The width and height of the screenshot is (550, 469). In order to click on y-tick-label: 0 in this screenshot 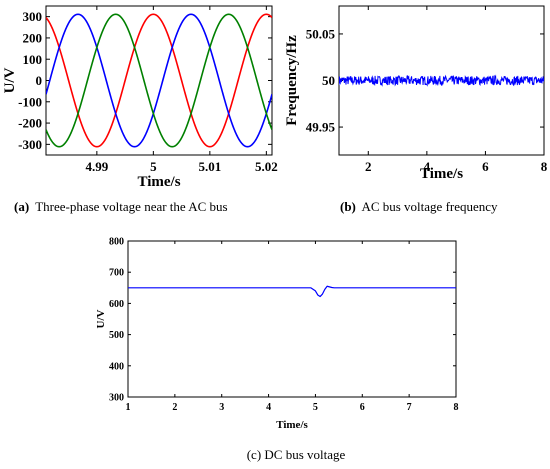, I will do `click(39, 80)`.